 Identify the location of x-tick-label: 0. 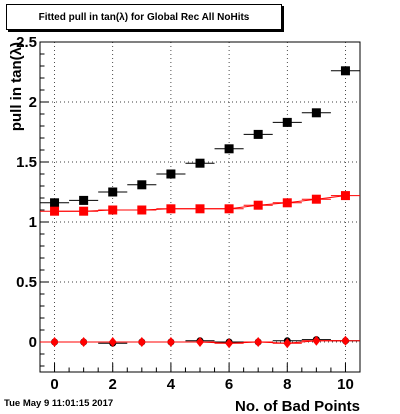
(54, 384).